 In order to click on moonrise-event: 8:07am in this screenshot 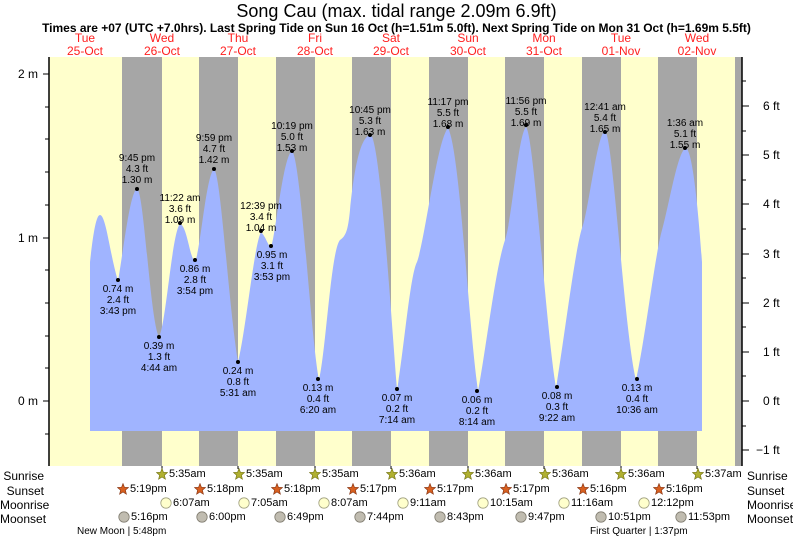, I will do `click(343, 503)`.